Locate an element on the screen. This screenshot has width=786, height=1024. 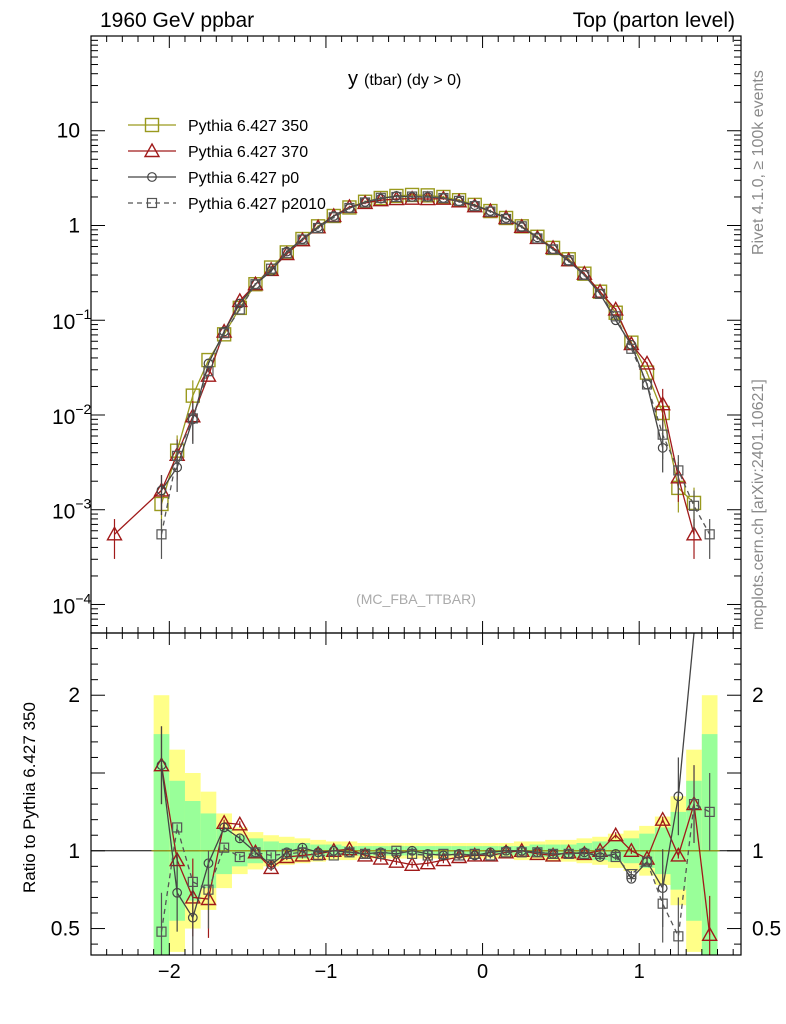
y-tick-exponent: −2 is located at coordinates (83, 409).